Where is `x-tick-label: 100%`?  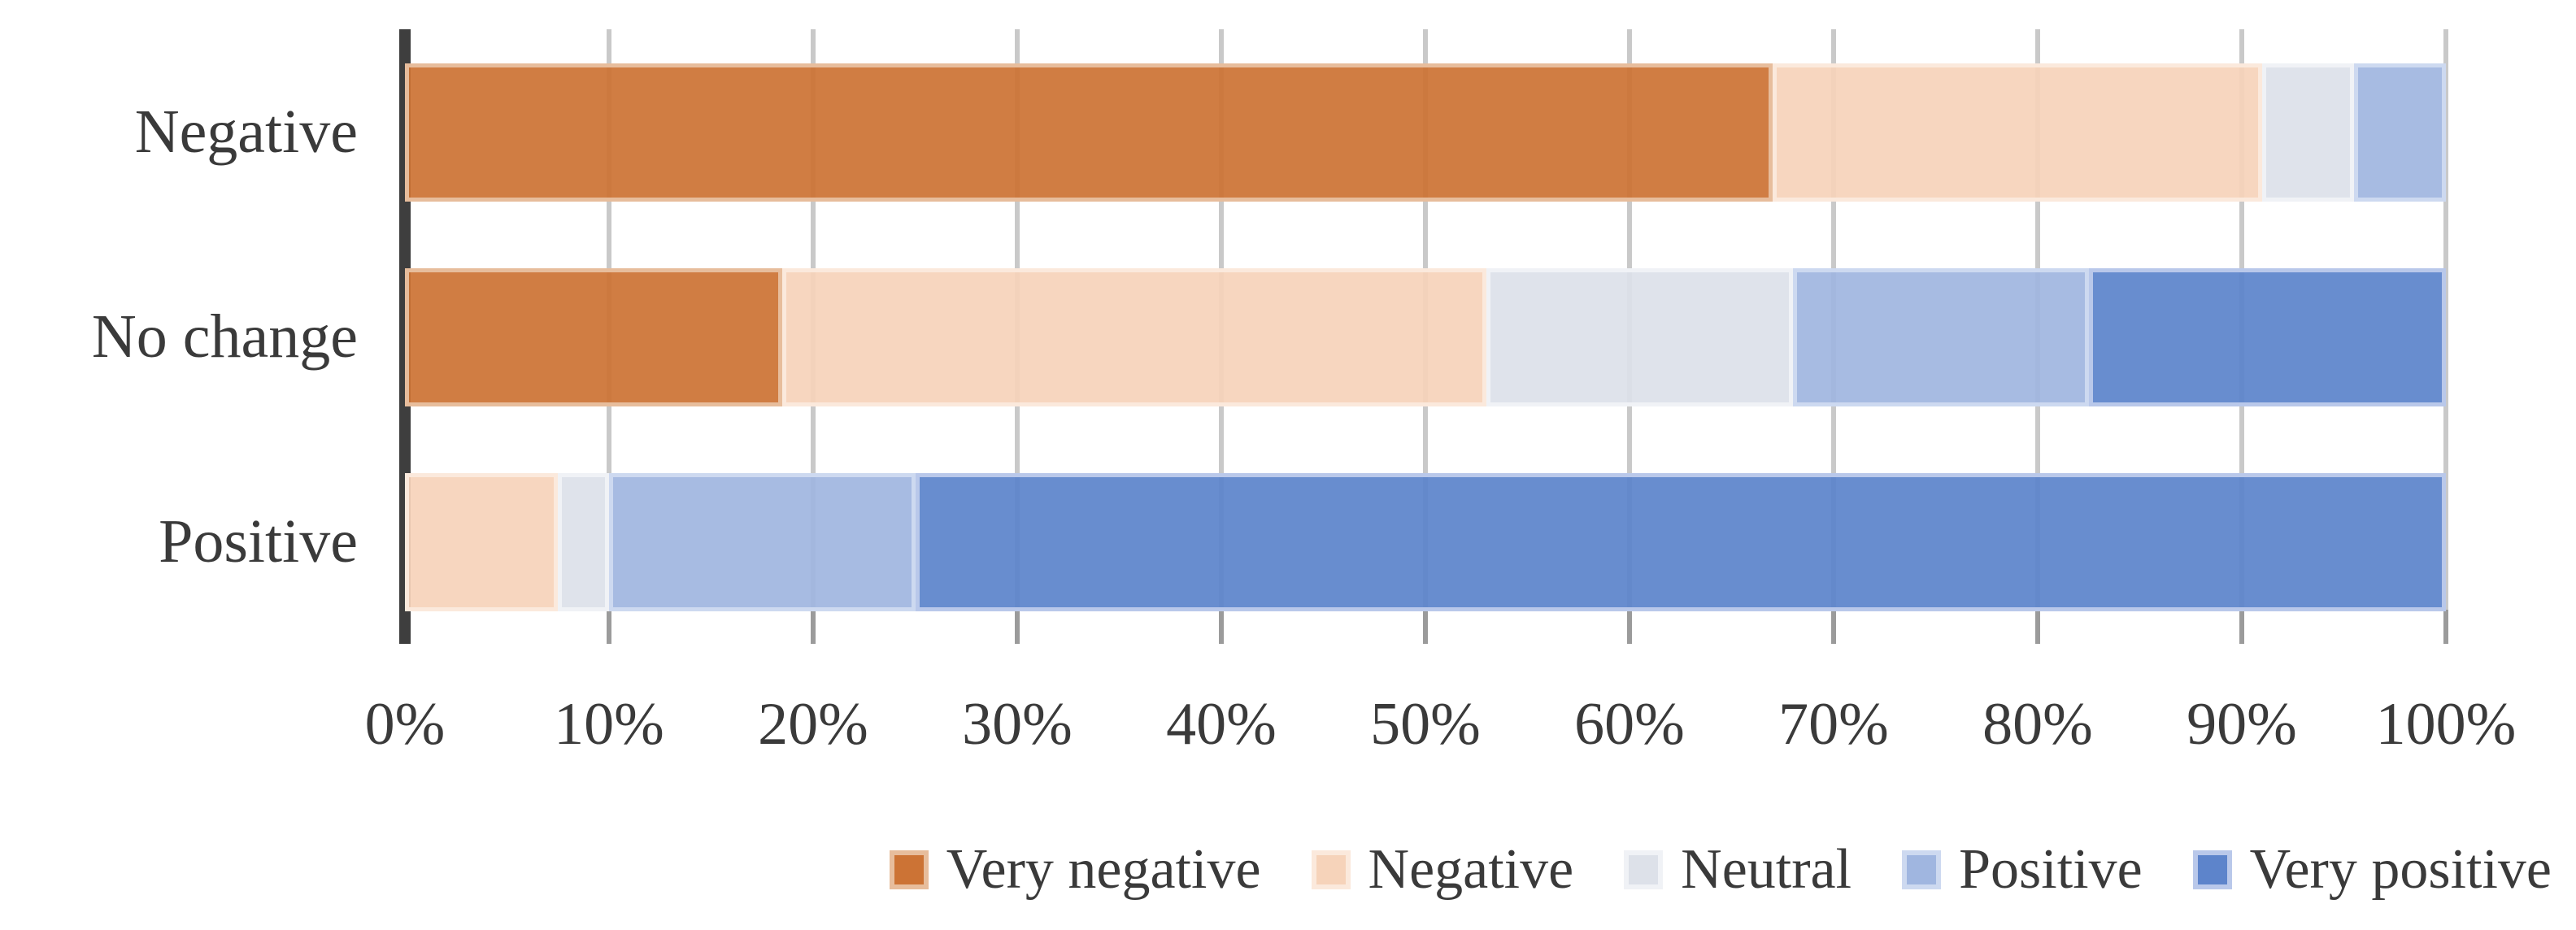 x-tick-label: 100% is located at coordinates (2446, 724).